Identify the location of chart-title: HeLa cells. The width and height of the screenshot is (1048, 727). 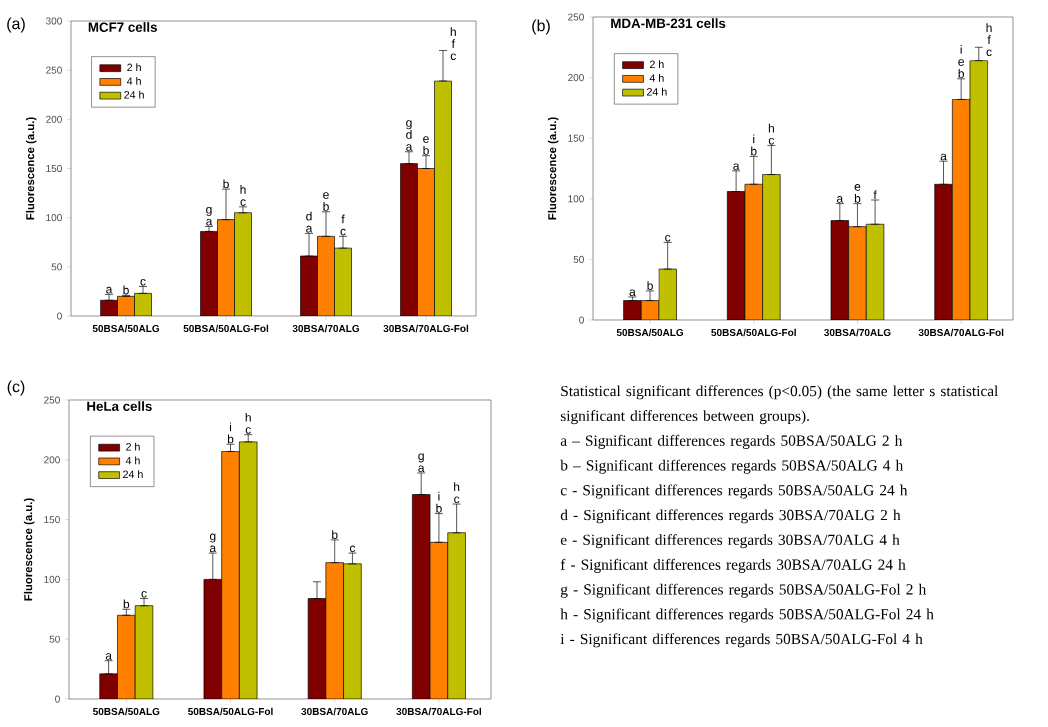
(119, 406).